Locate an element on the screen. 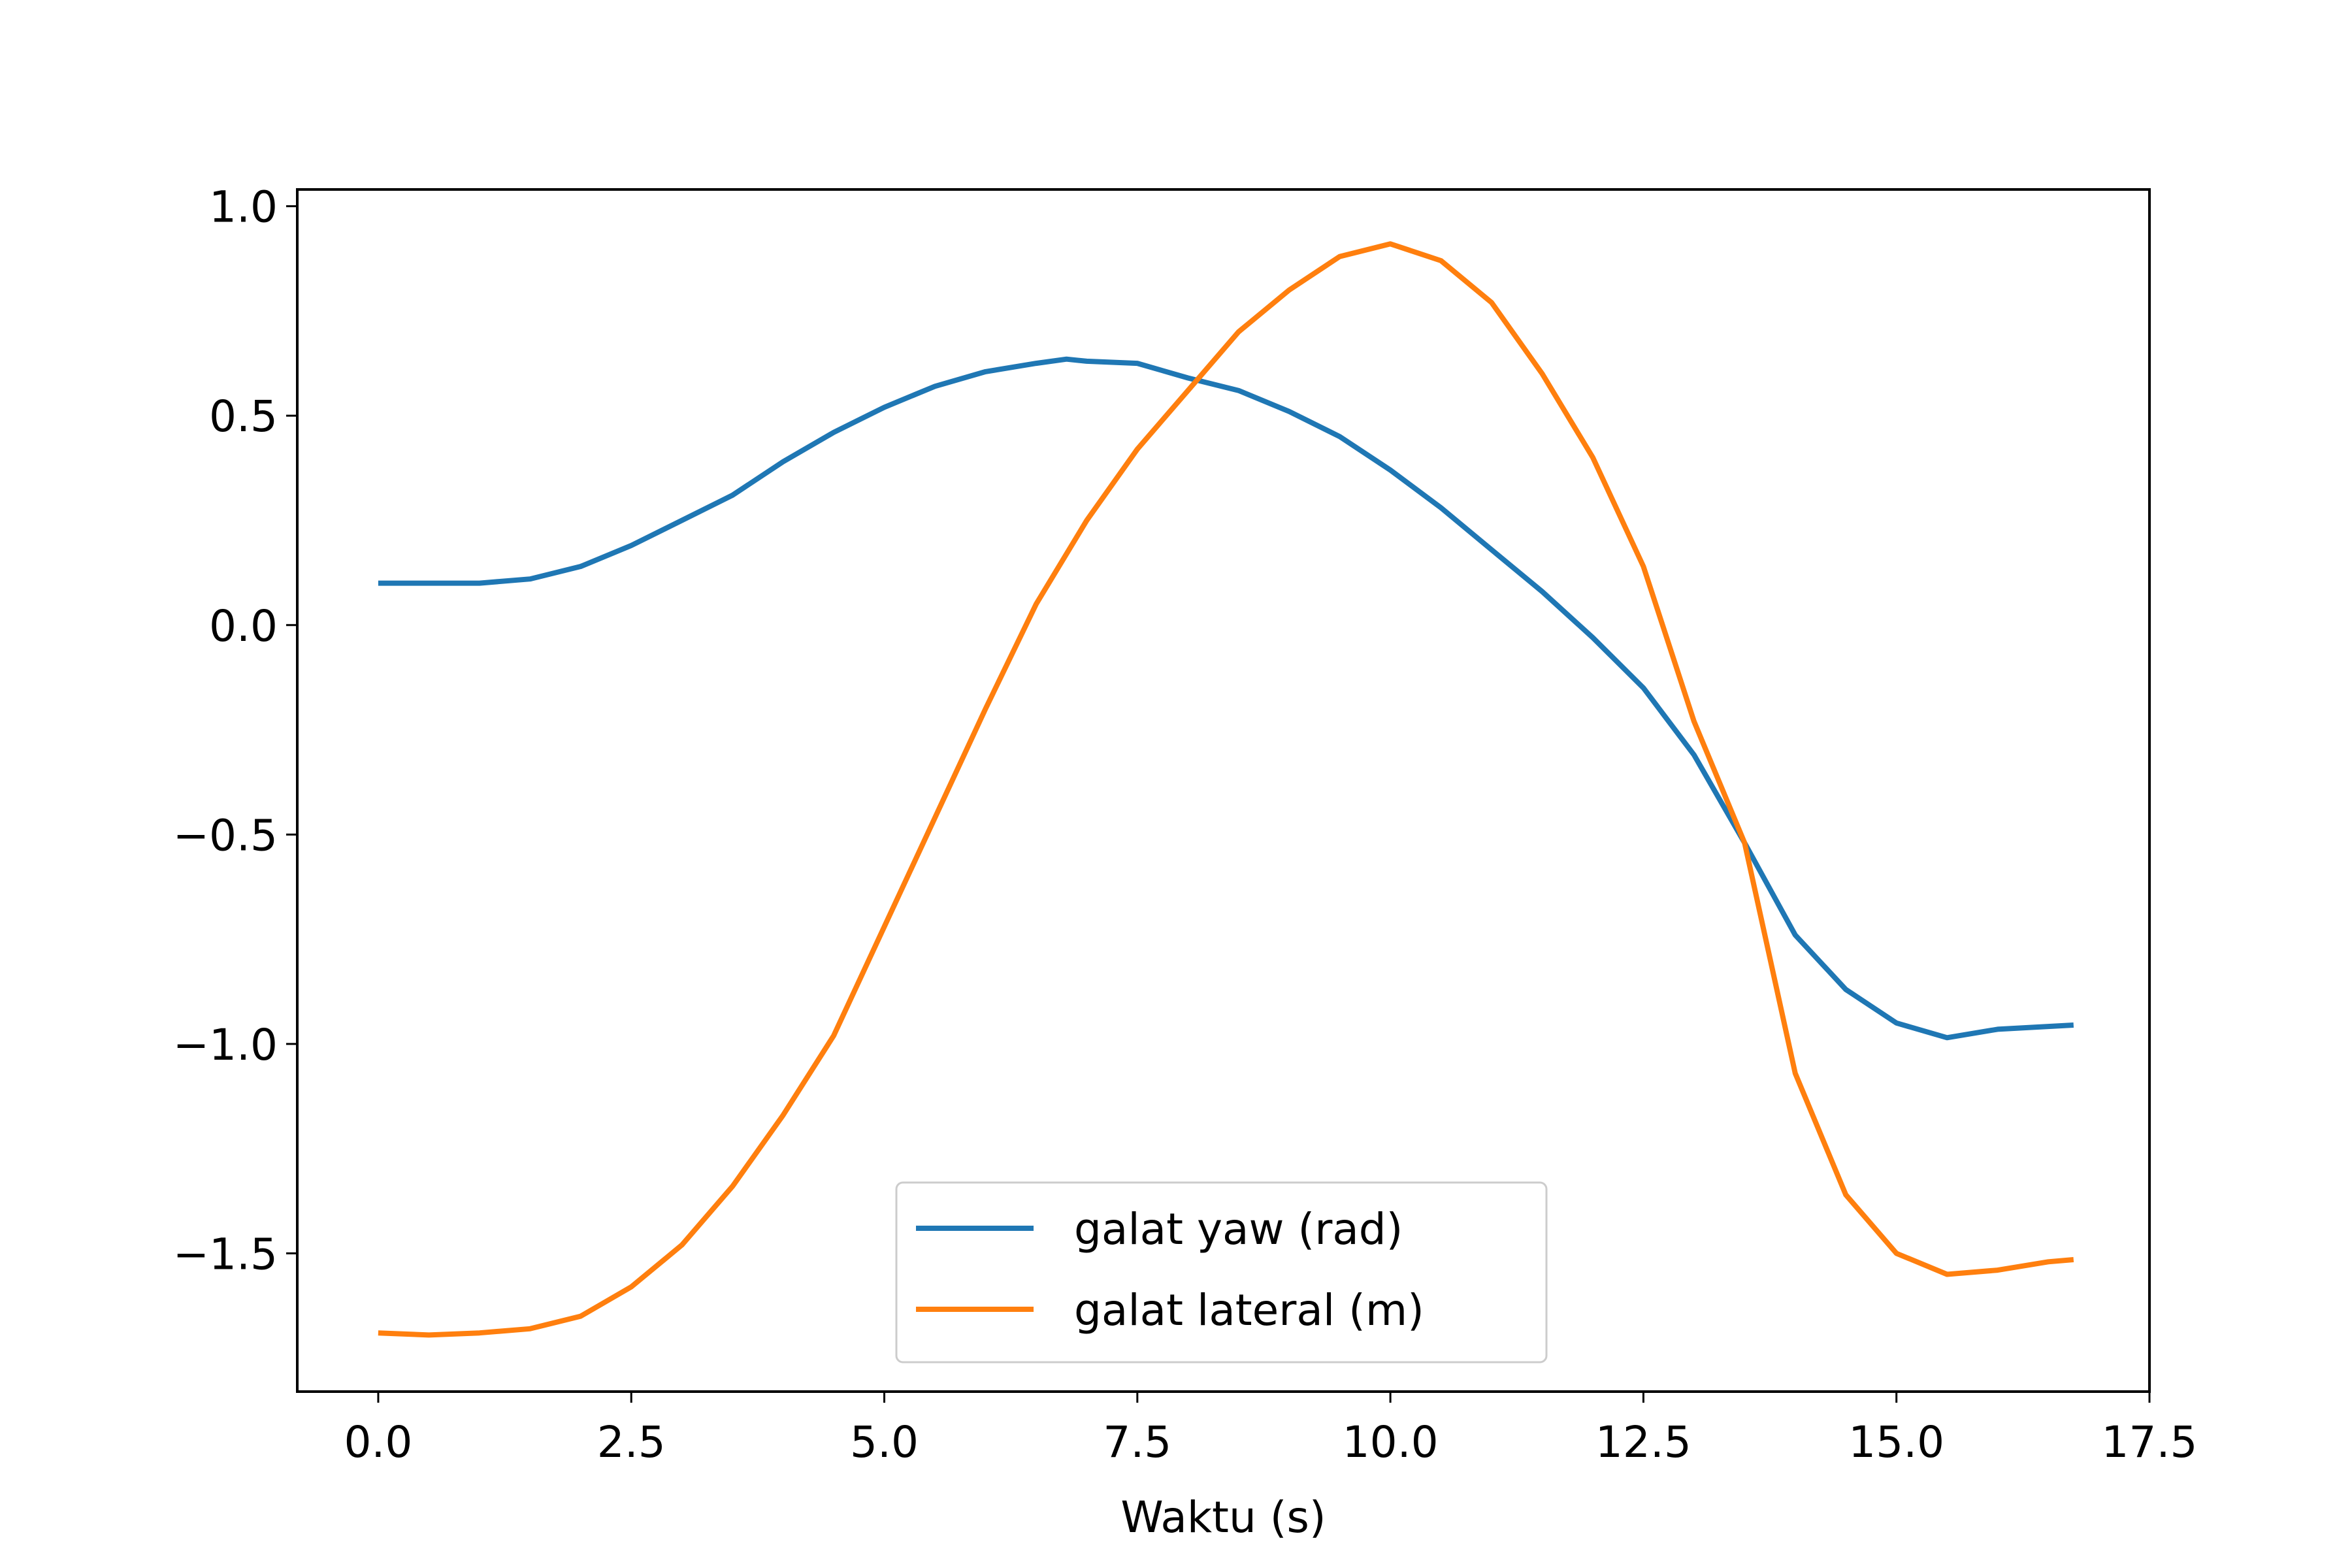 The height and width of the screenshot is (1568, 2352). x-tick-label: 7.5 is located at coordinates (1137, 1442).